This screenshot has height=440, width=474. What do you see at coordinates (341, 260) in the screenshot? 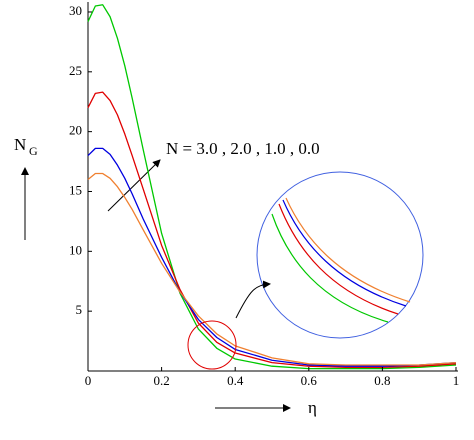
I see `inset-curves` at bounding box center [341, 260].